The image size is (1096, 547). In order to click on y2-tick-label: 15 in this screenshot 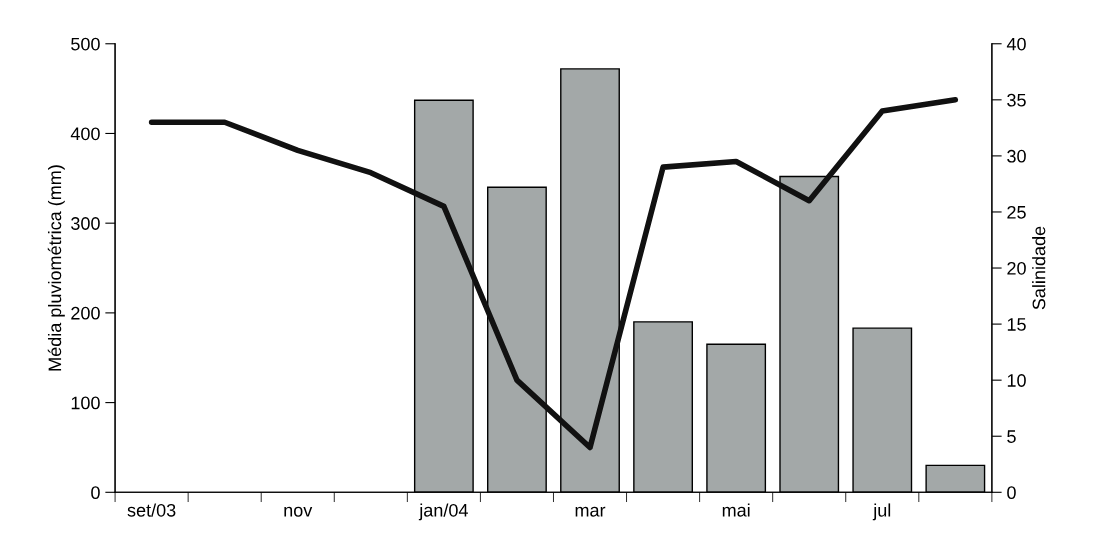, I will do `click(1016, 324)`.